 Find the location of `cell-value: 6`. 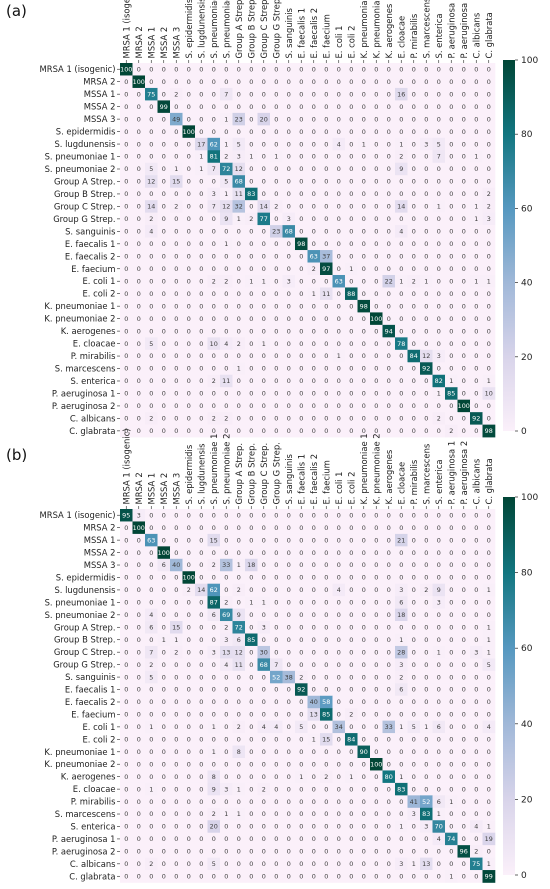

cell-value: 6 is located at coordinates (164, 565).